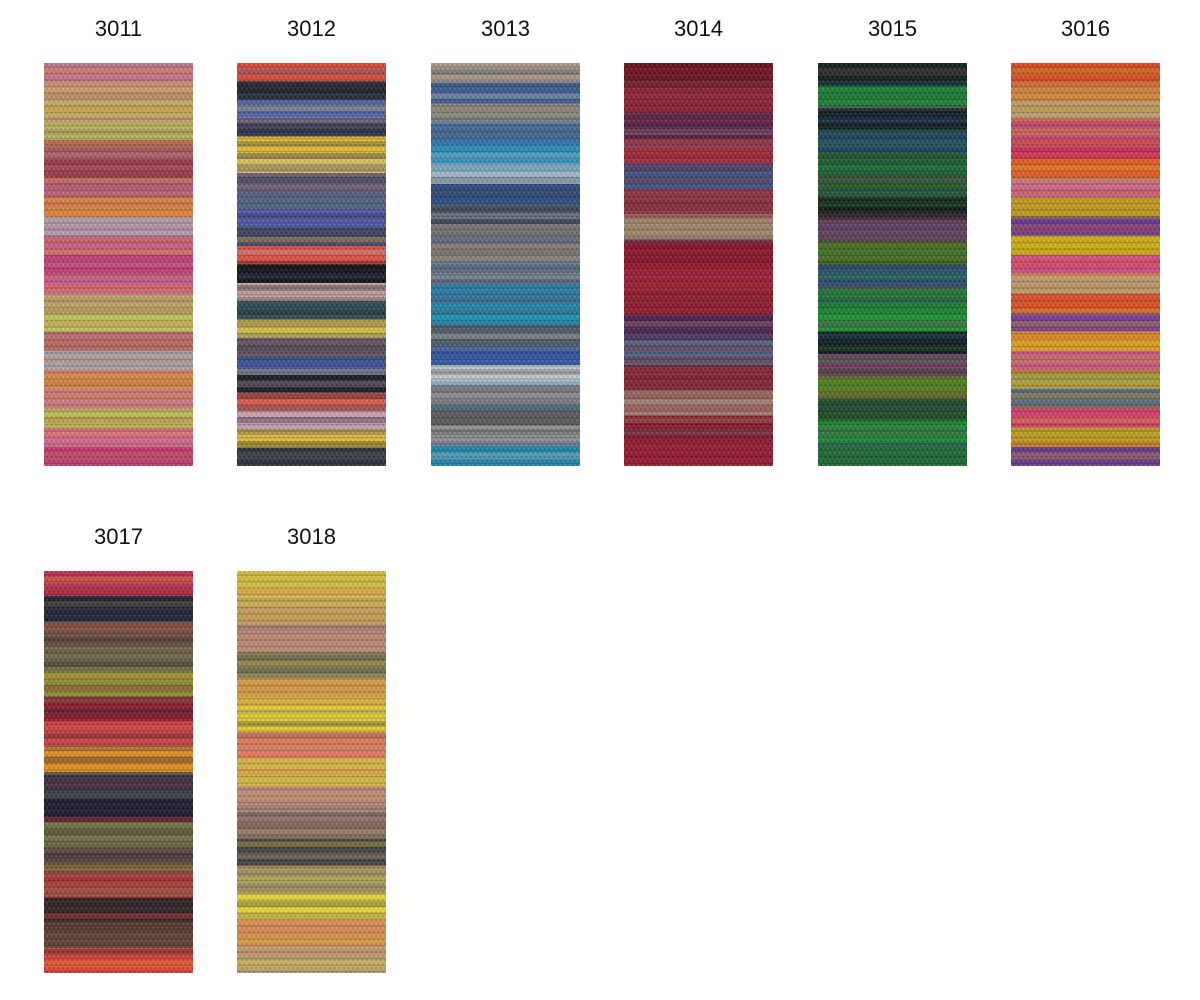 The image size is (1200, 1000). What do you see at coordinates (311, 536) in the screenshot?
I see `color-code-label: 3018` at bounding box center [311, 536].